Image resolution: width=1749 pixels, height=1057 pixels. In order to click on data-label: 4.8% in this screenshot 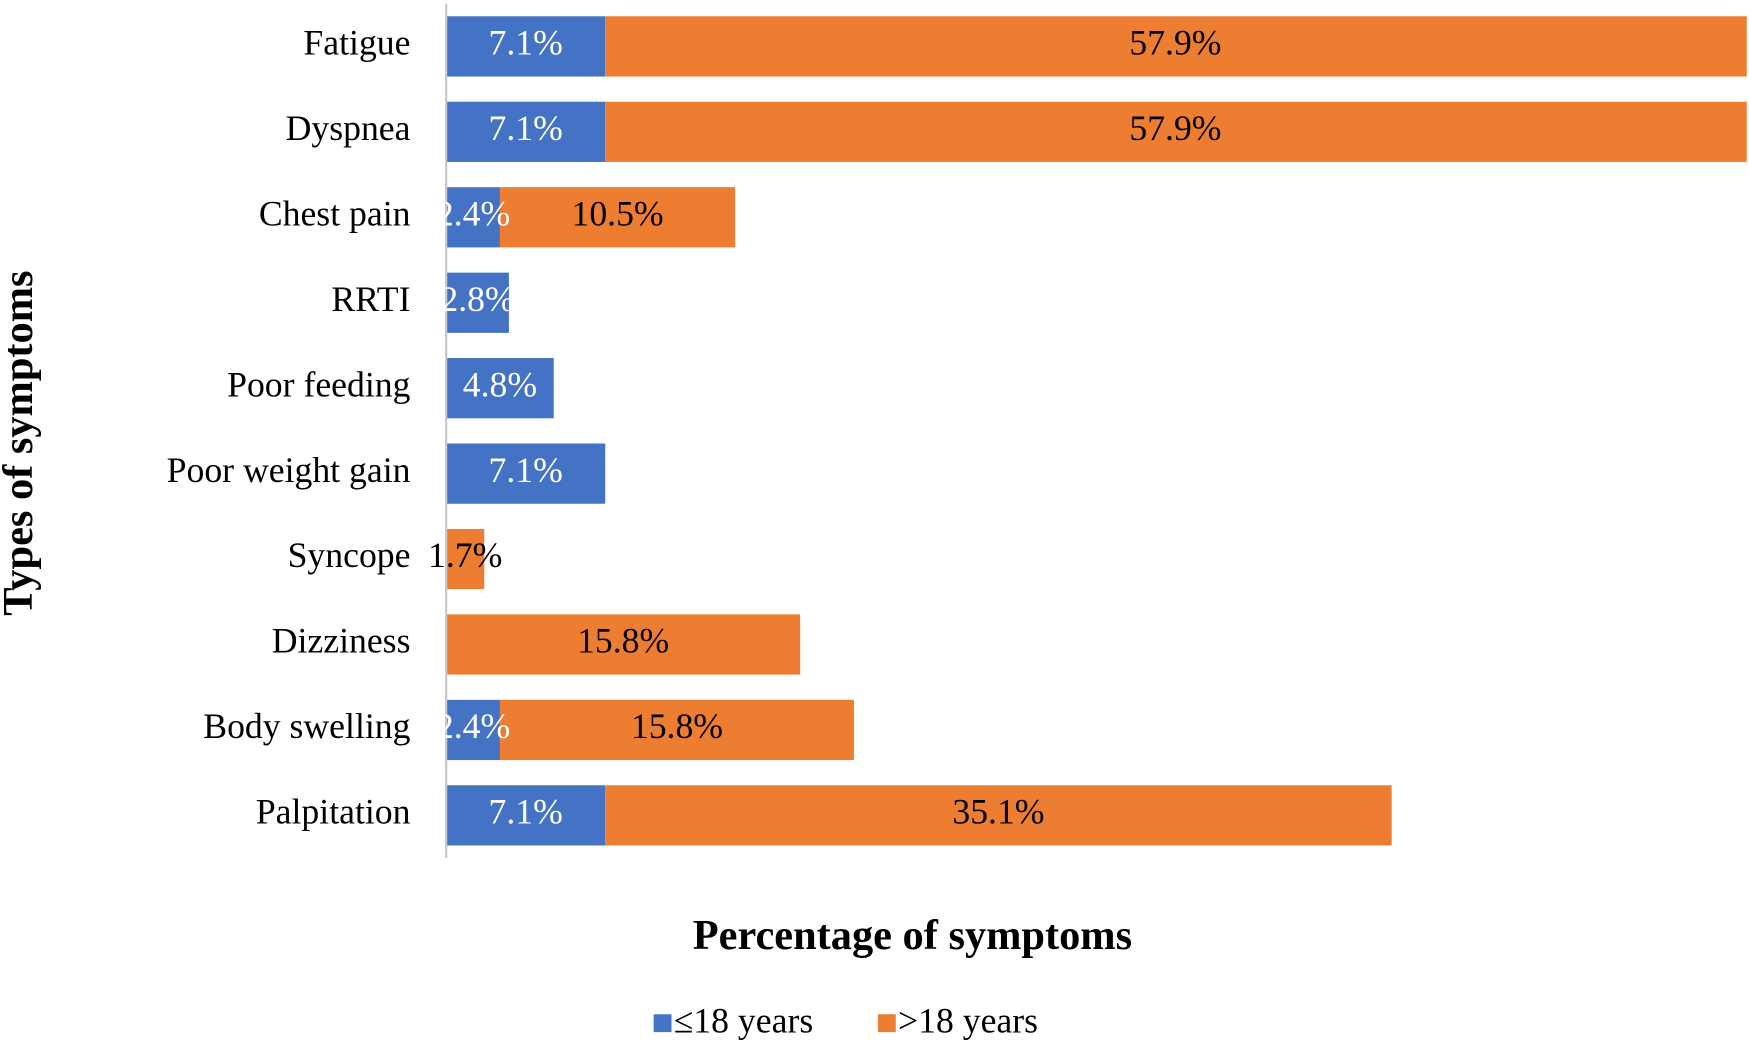, I will do `click(500, 384)`.